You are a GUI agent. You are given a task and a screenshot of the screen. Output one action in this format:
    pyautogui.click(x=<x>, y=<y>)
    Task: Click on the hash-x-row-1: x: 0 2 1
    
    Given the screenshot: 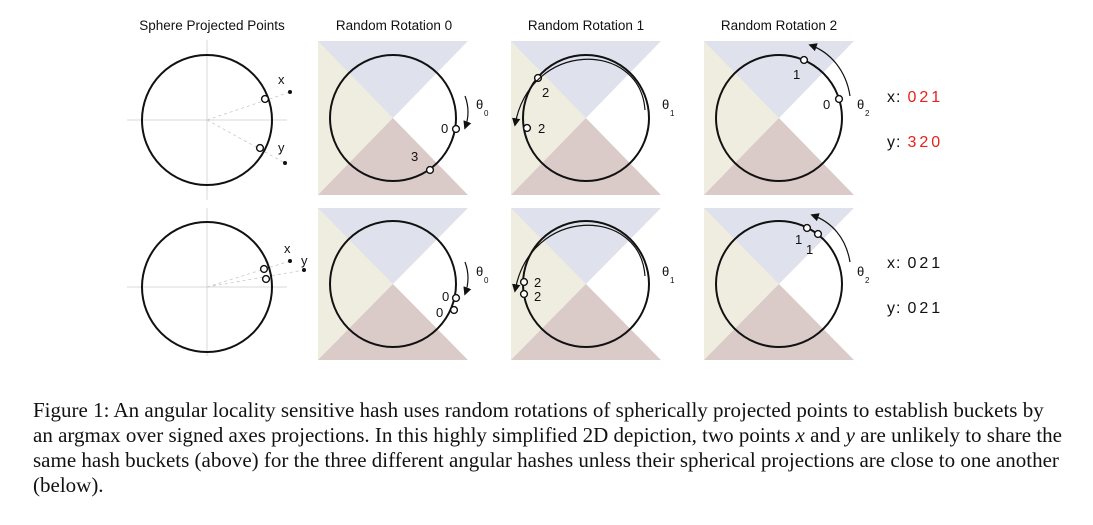 What is the action you would take?
    pyautogui.click(x=914, y=97)
    